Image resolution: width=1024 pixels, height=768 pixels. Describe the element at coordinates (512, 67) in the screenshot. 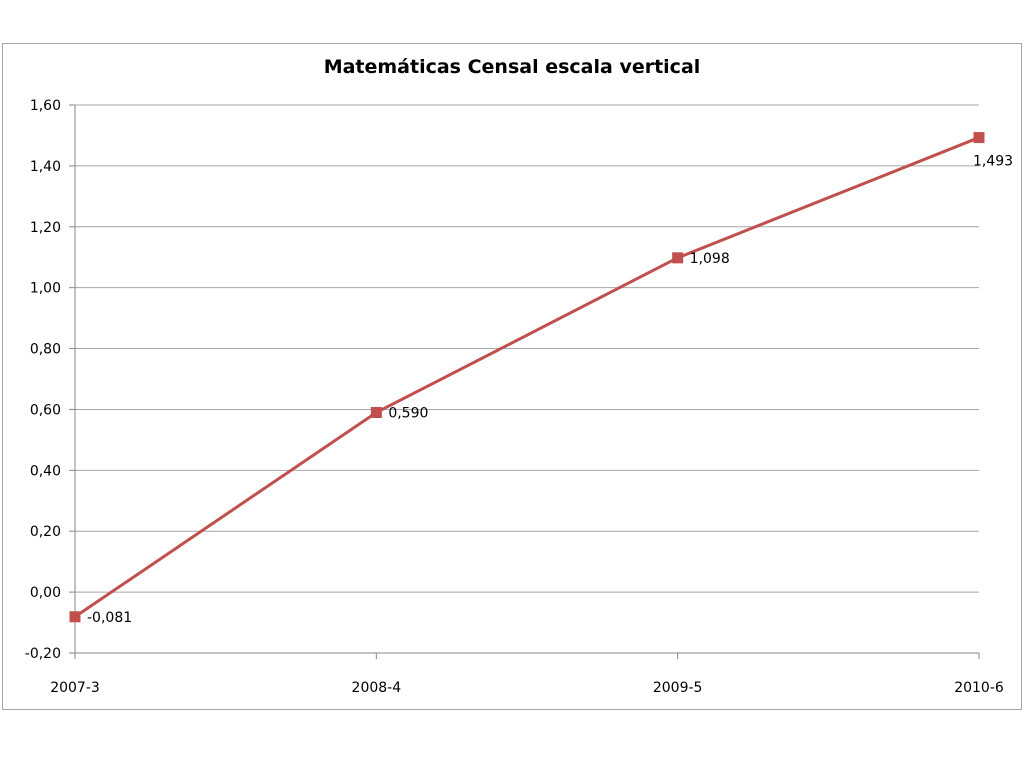

I see `chart-title: Matemáticas Censal escala vertical` at that location.